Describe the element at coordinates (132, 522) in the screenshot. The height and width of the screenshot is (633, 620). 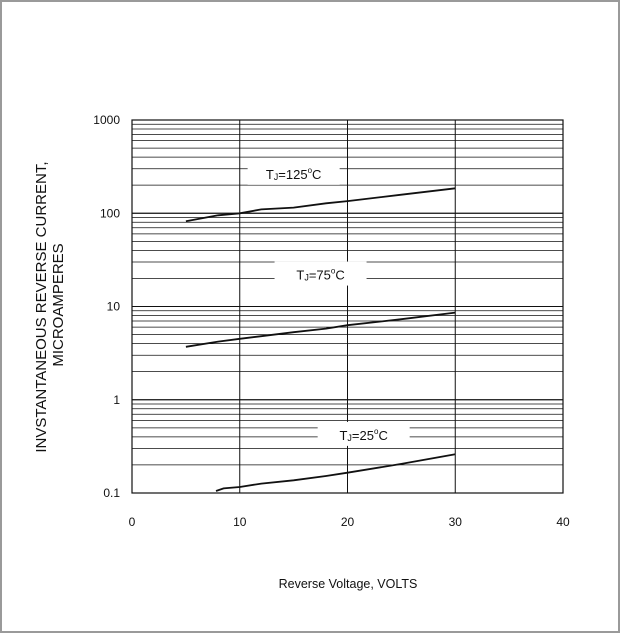
I see `x-tick-label: 0` at that location.